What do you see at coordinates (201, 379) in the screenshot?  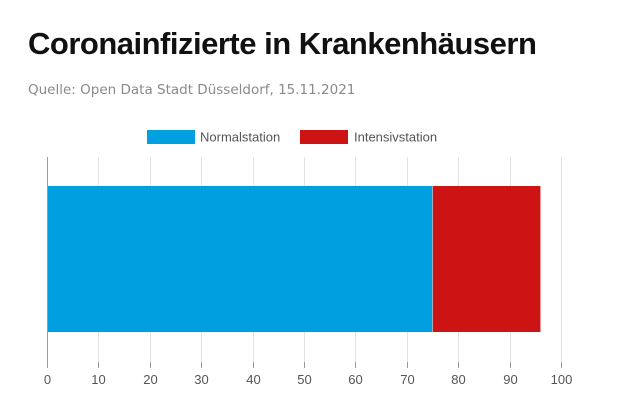 I see `x-tick-label-30: 30` at bounding box center [201, 379].